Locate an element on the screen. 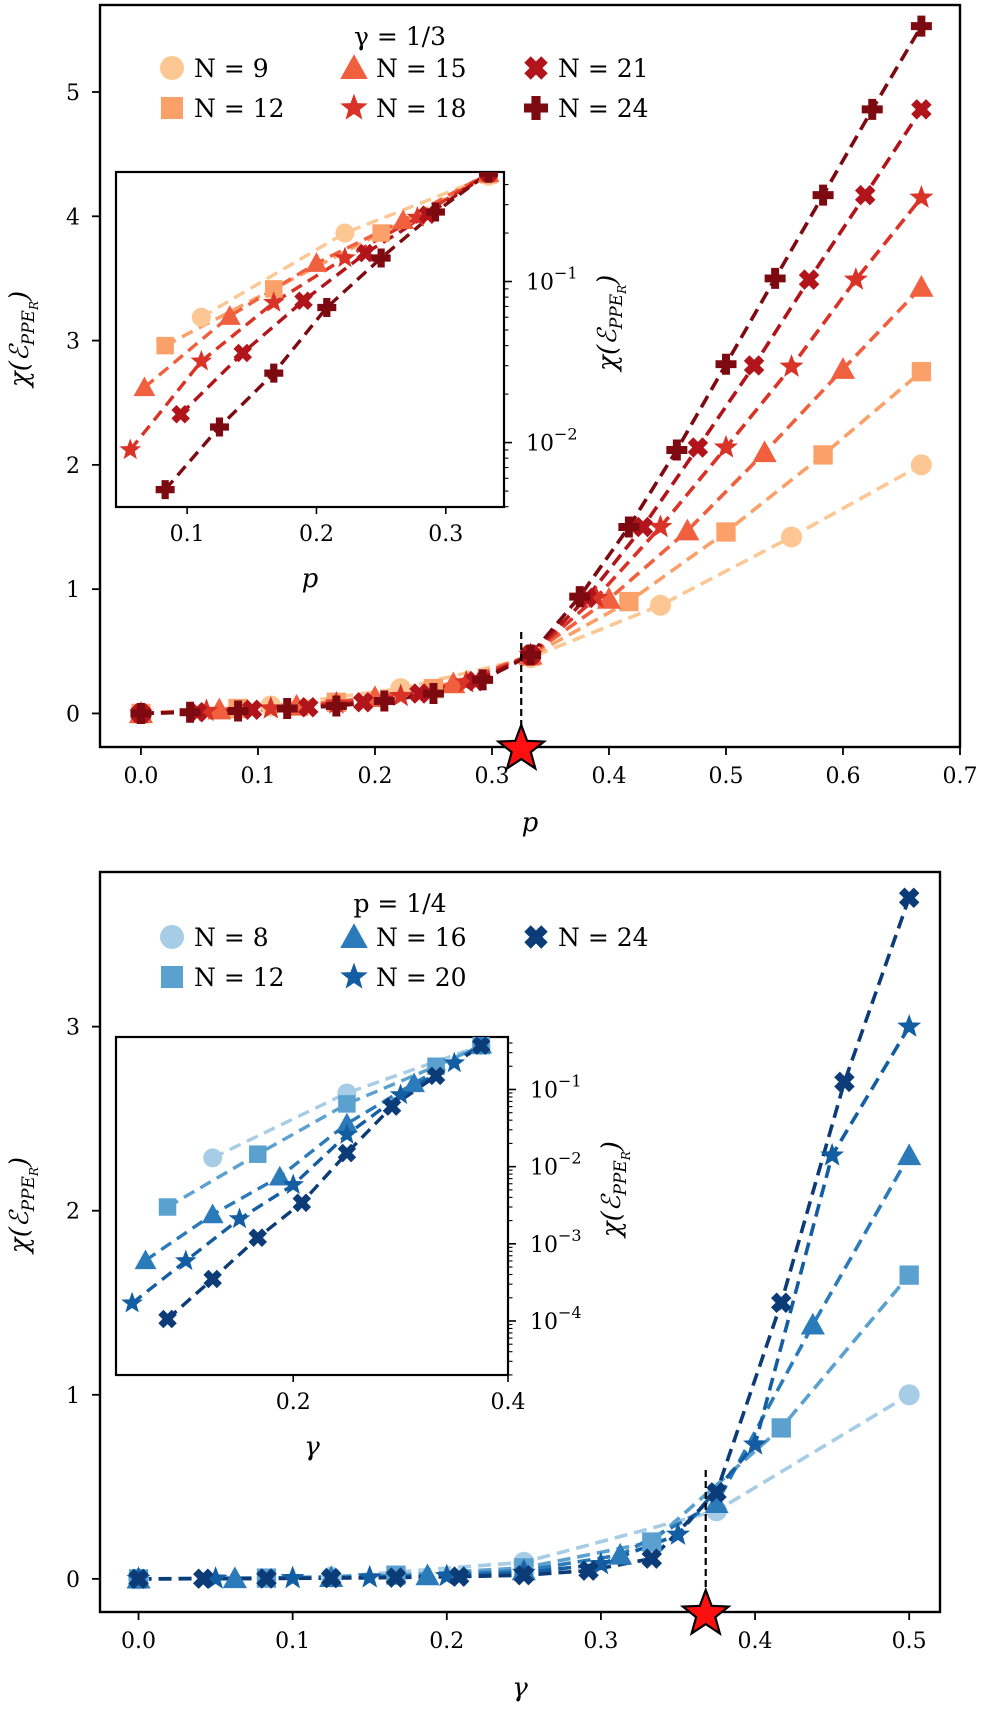 The height and width of the screenshot is (1730, 995). x-tick-label: 0.0 is located at coordinates (138, 1641).